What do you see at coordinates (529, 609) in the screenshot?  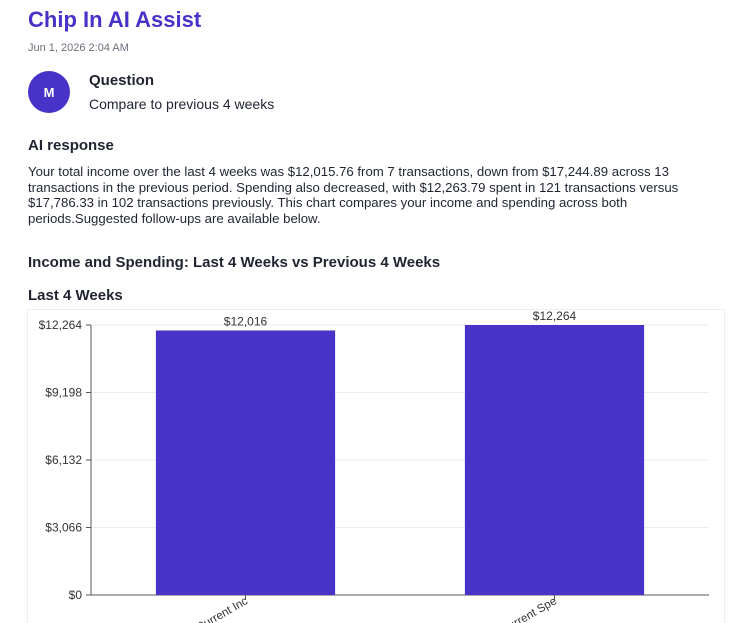 I see `x-tick-label: Current Spe` at bounding box center [529, 609].